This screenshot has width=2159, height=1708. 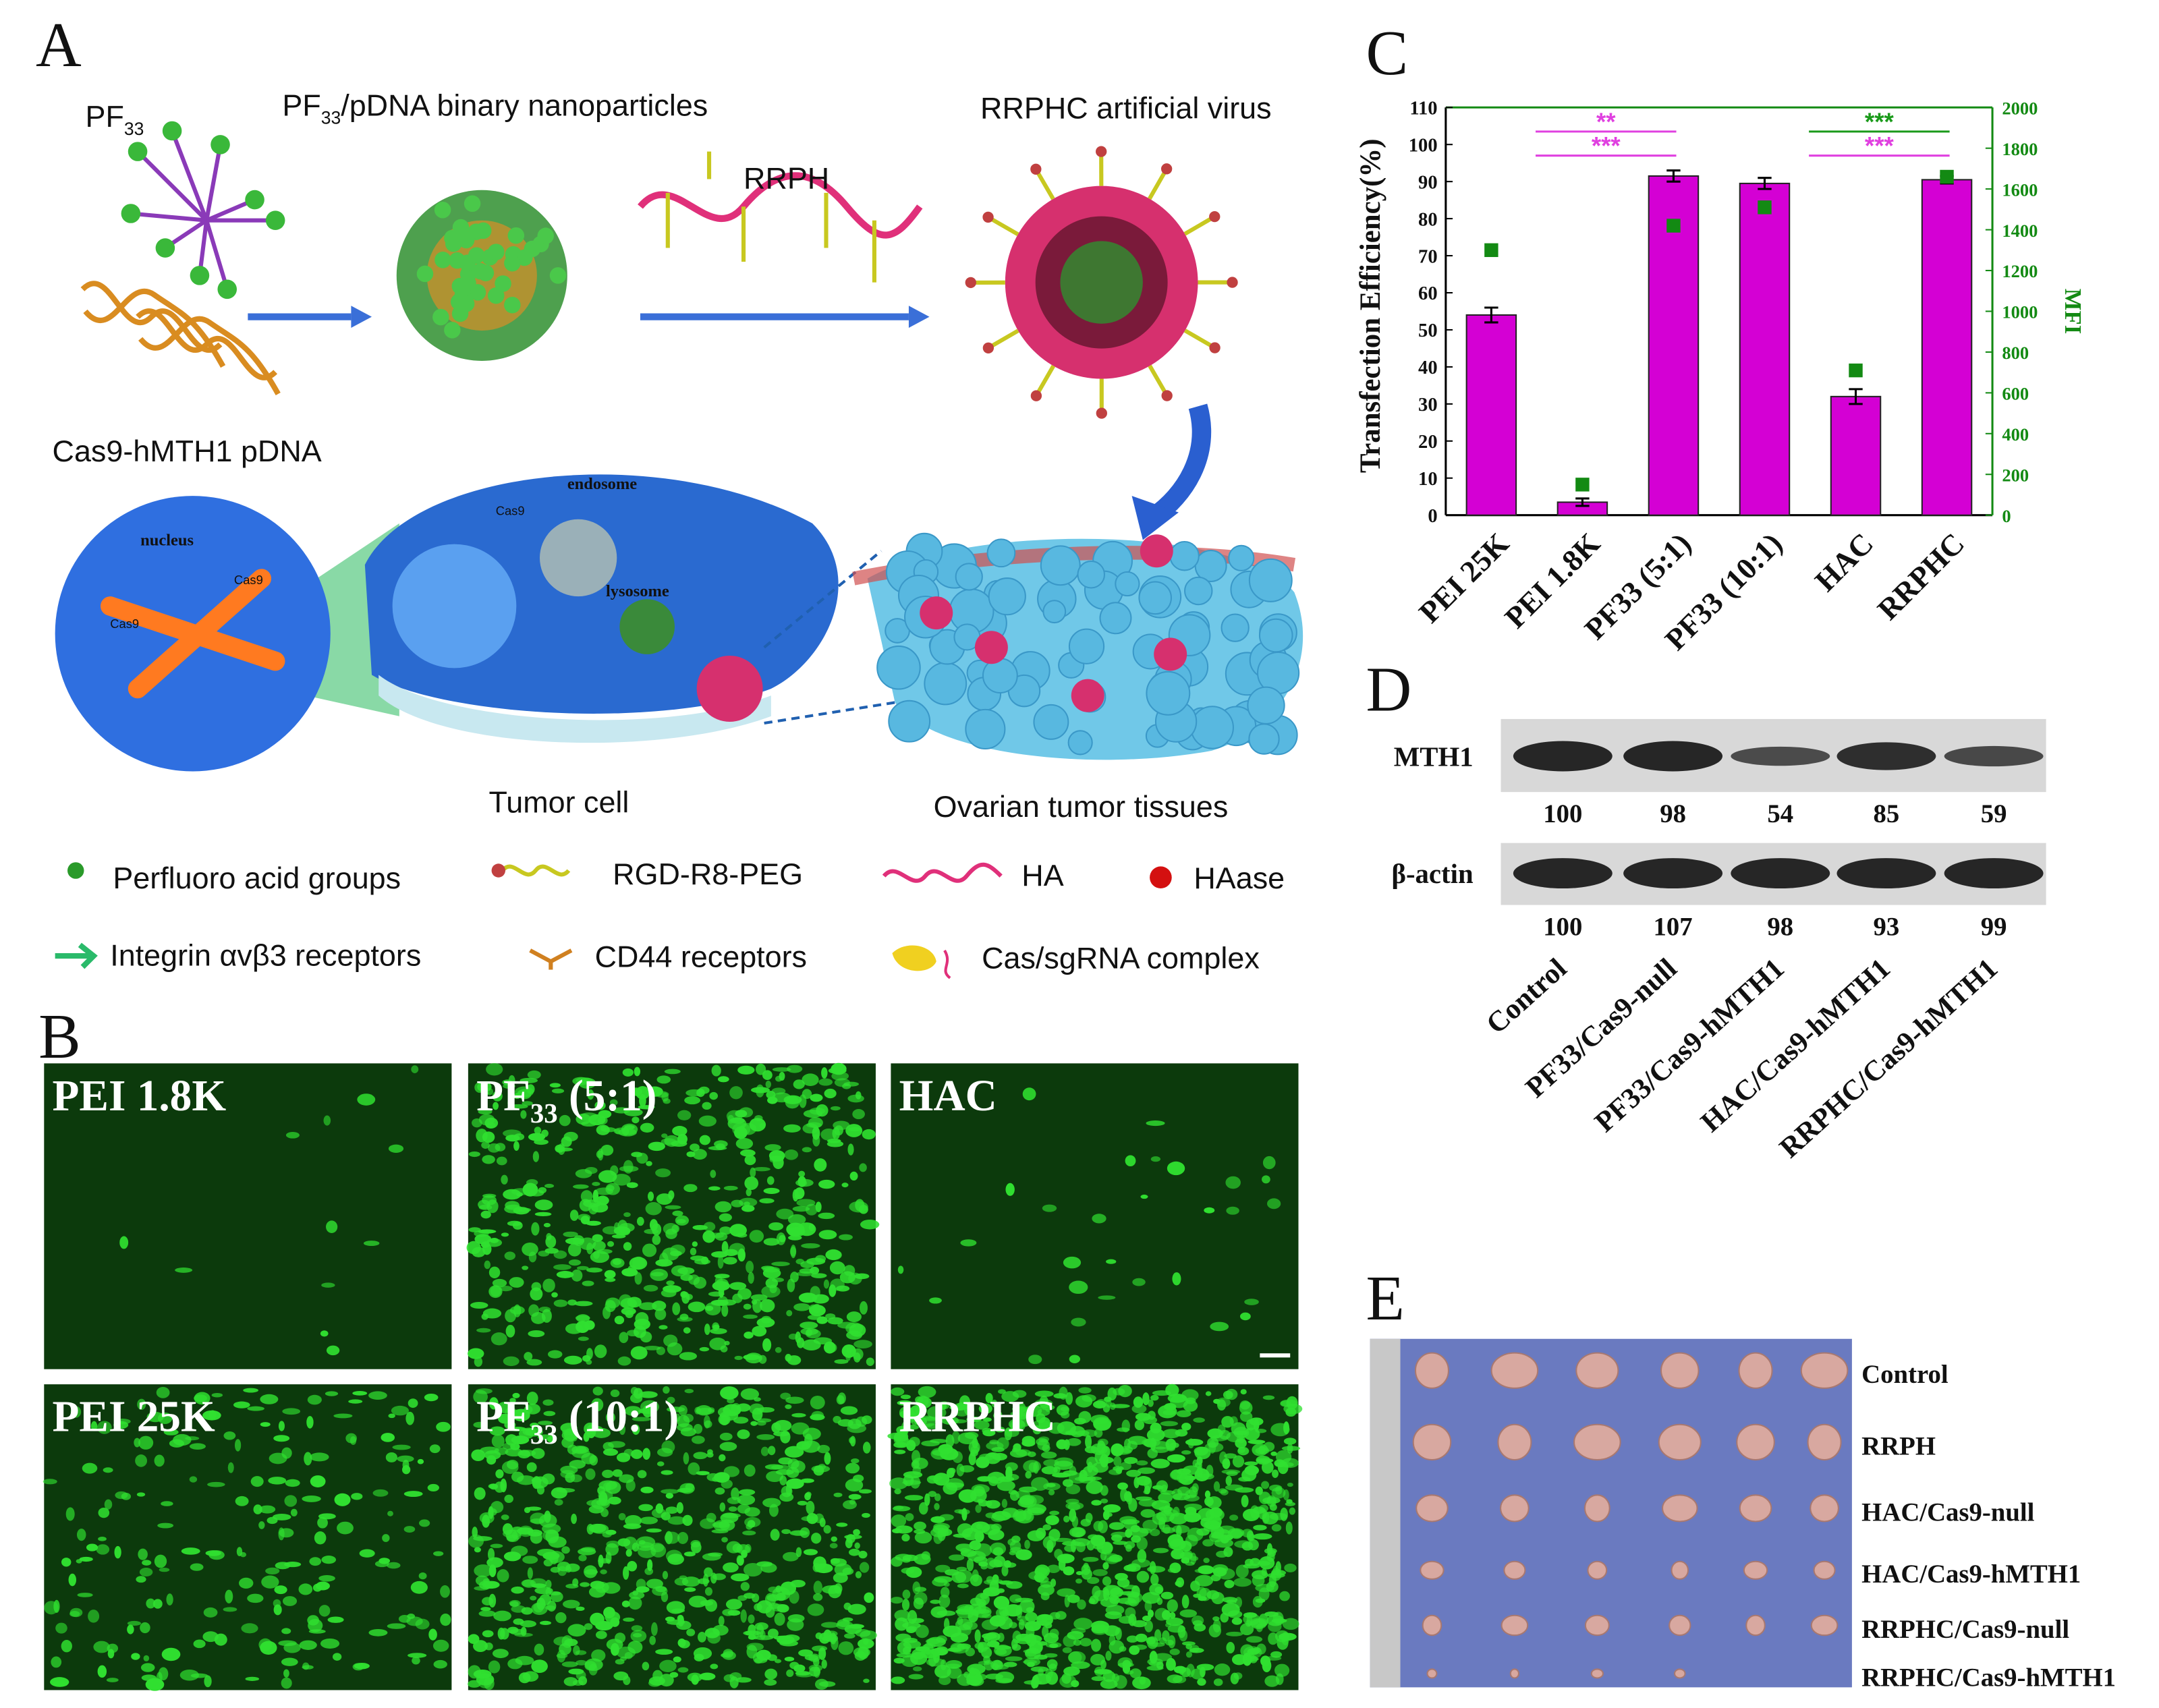 I want to click on mfi-marker, so click(x=1582, y=485).